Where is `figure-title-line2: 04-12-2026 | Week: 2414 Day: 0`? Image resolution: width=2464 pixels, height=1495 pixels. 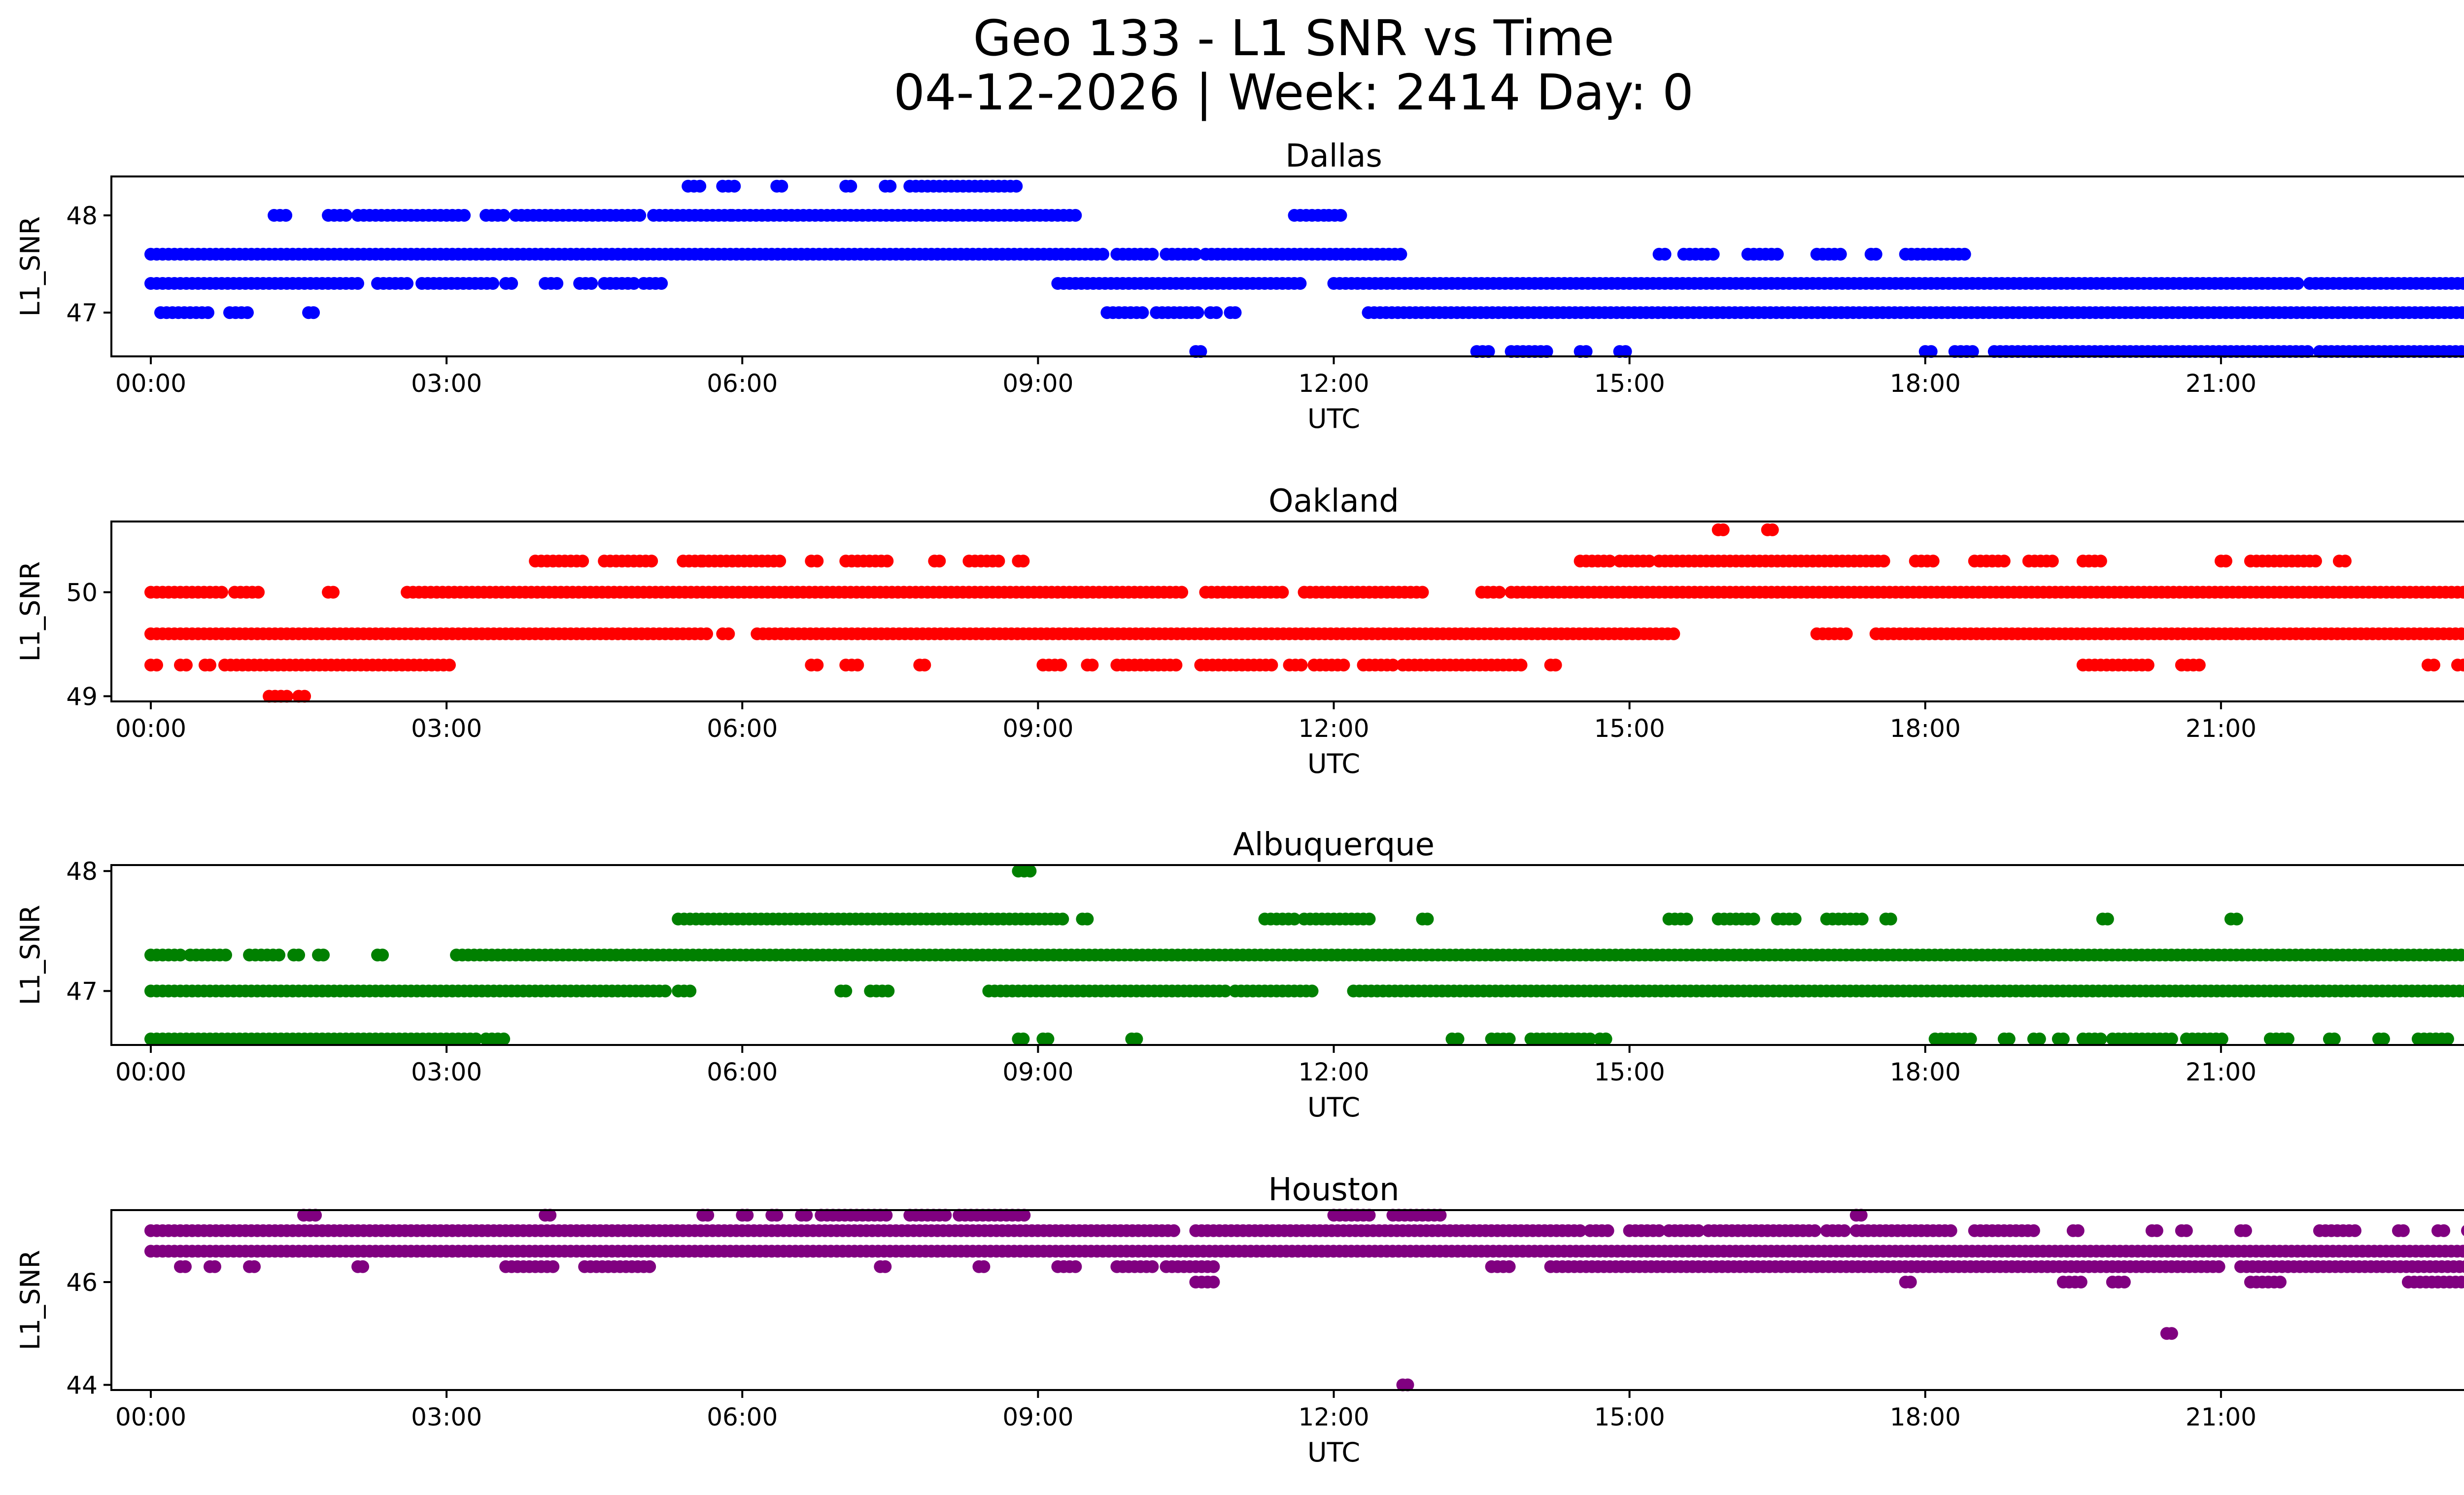 figure-title-line2: 04-12-2026 | Week: 2414 Day: 0 is located at coordinates (1293, 92).